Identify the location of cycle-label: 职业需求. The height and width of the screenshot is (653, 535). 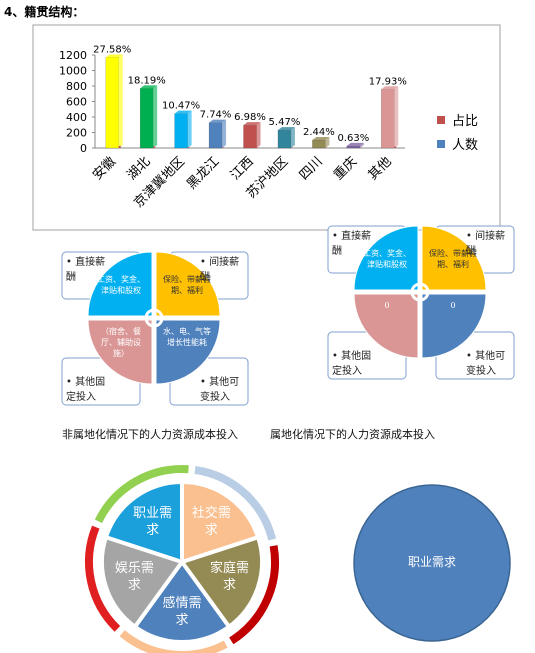
(153, 521).